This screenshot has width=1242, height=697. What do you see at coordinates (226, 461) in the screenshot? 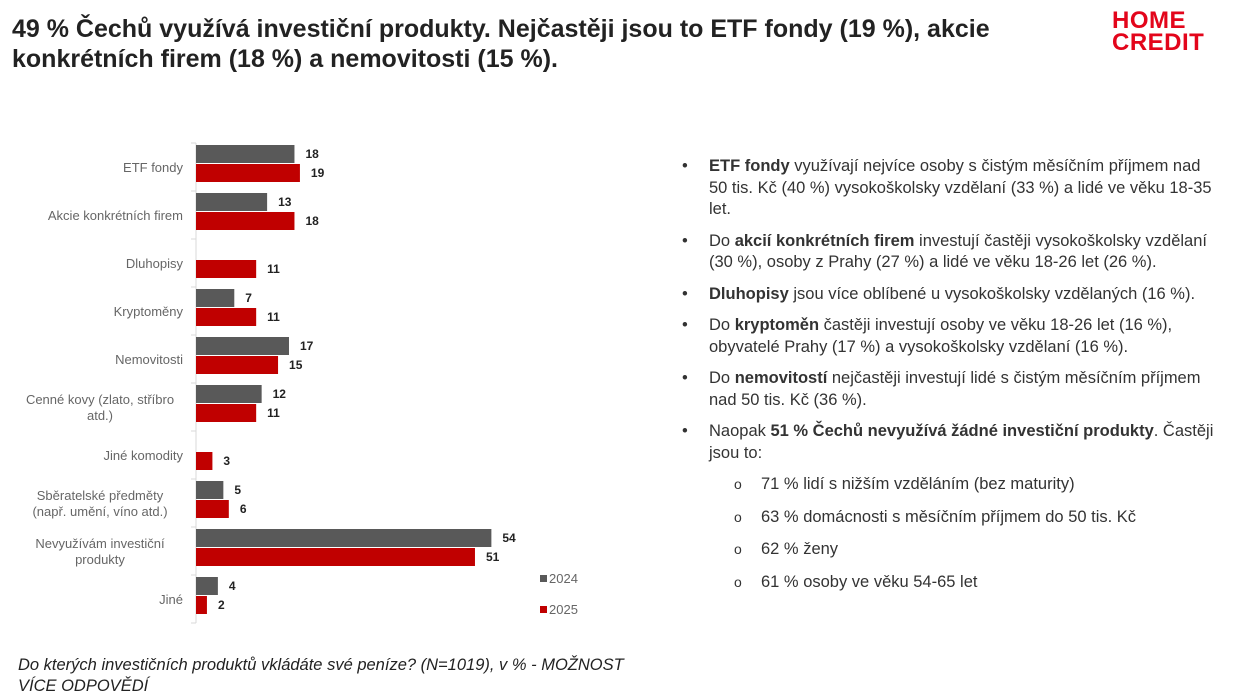
I see `data-label-2025: 3` at bounding box center [226, 461].